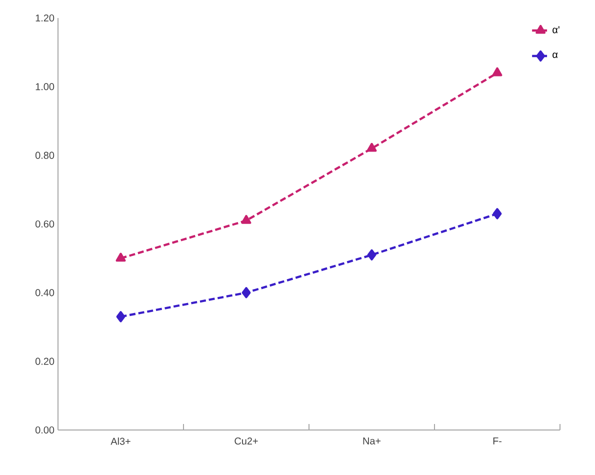 The width and height of the screenshot is (595, 475). I want to click on y-tick-label: 0.60, so click(44, 224).